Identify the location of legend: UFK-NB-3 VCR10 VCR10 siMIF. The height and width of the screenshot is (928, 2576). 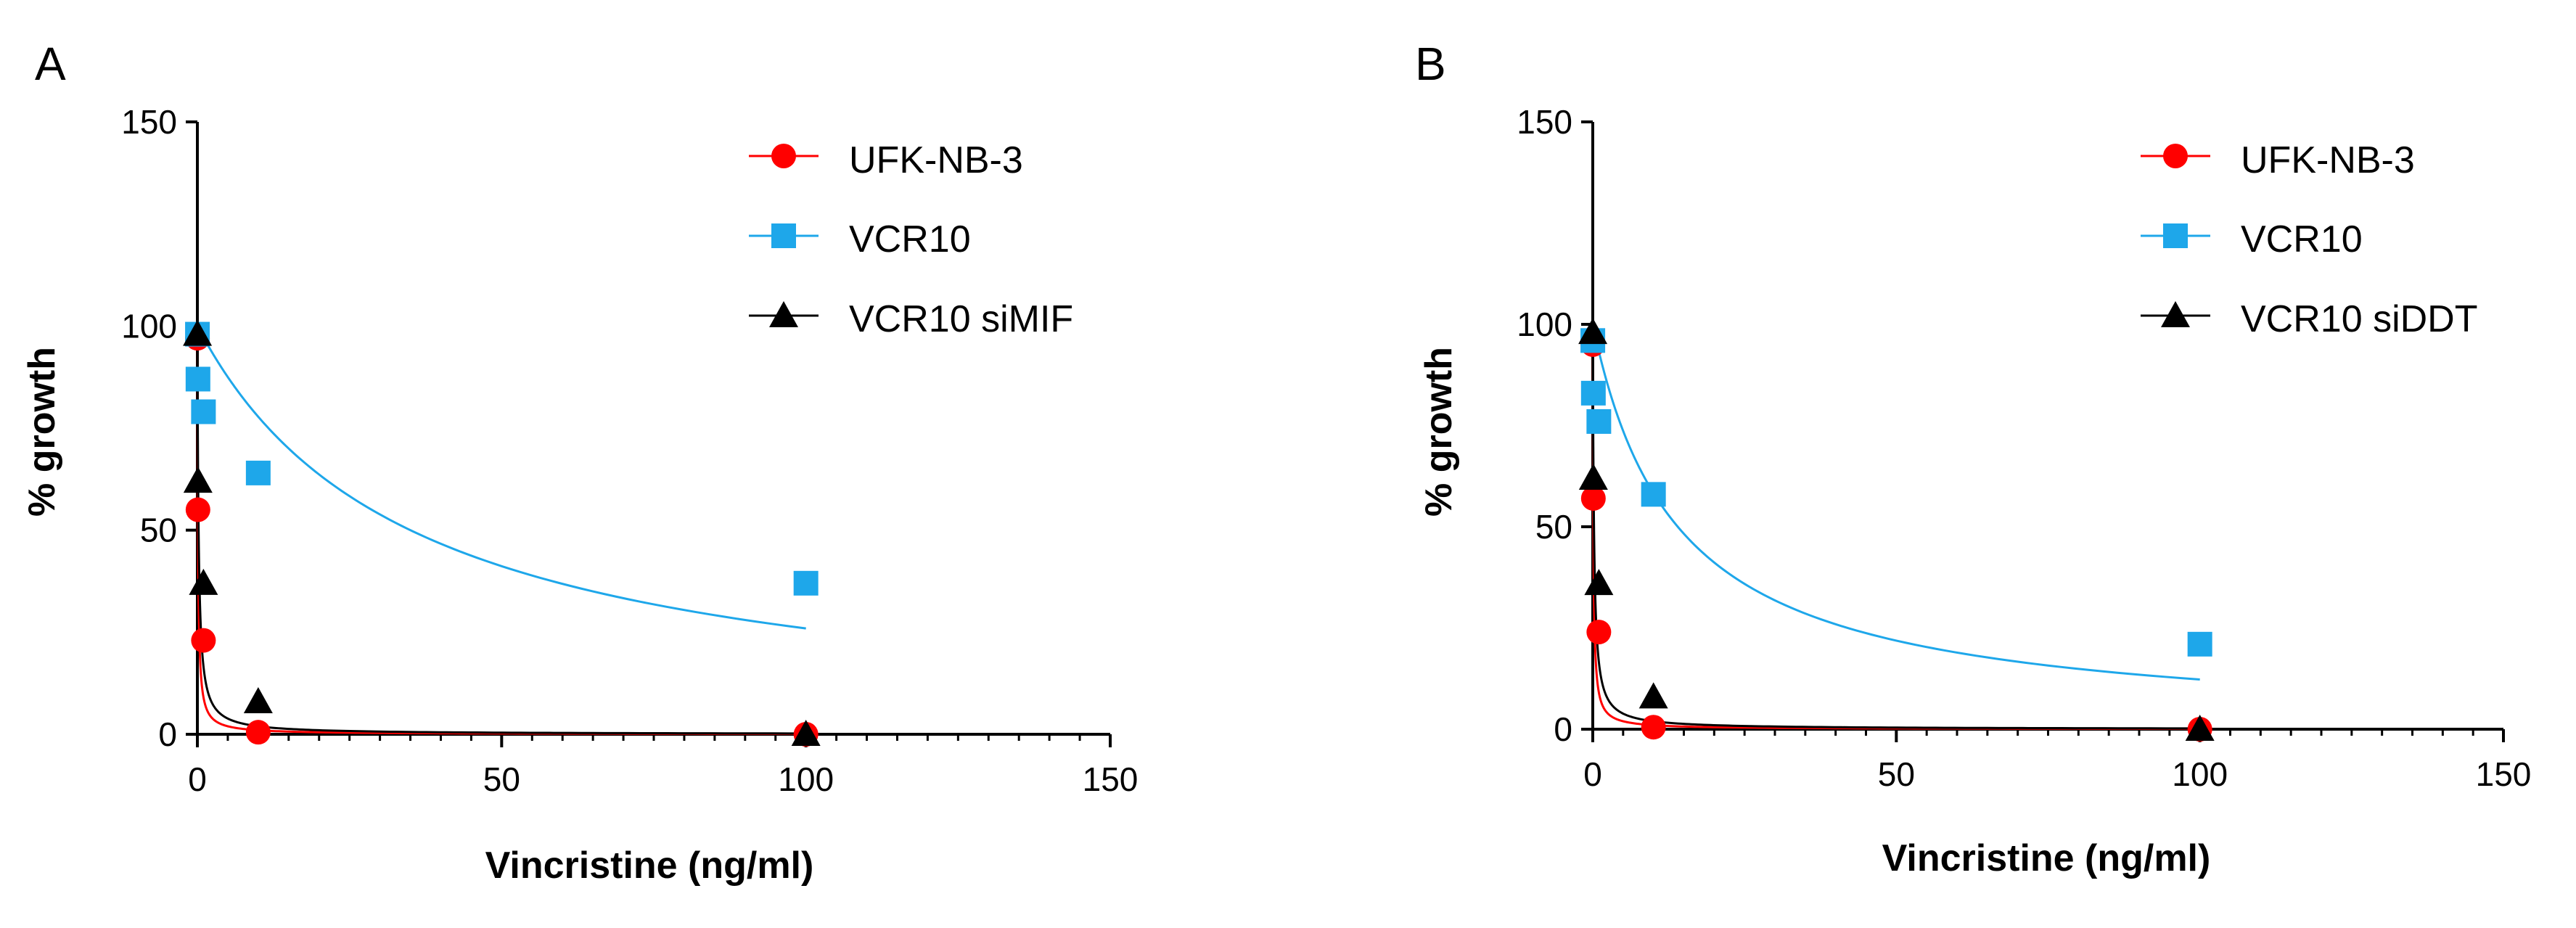
(911, 239).